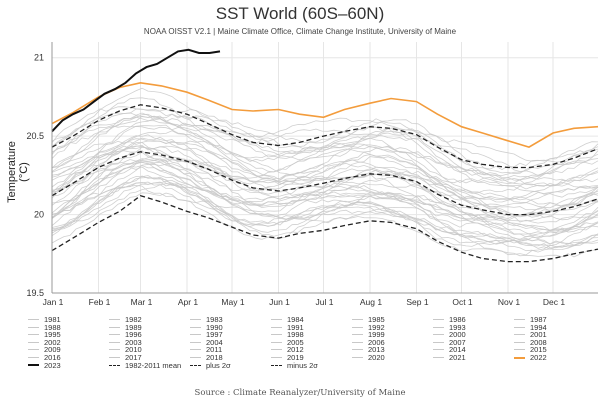  Describe the element at coordinates (287, 357) in the screenshot. I see `legend-item: 2019` at that location.